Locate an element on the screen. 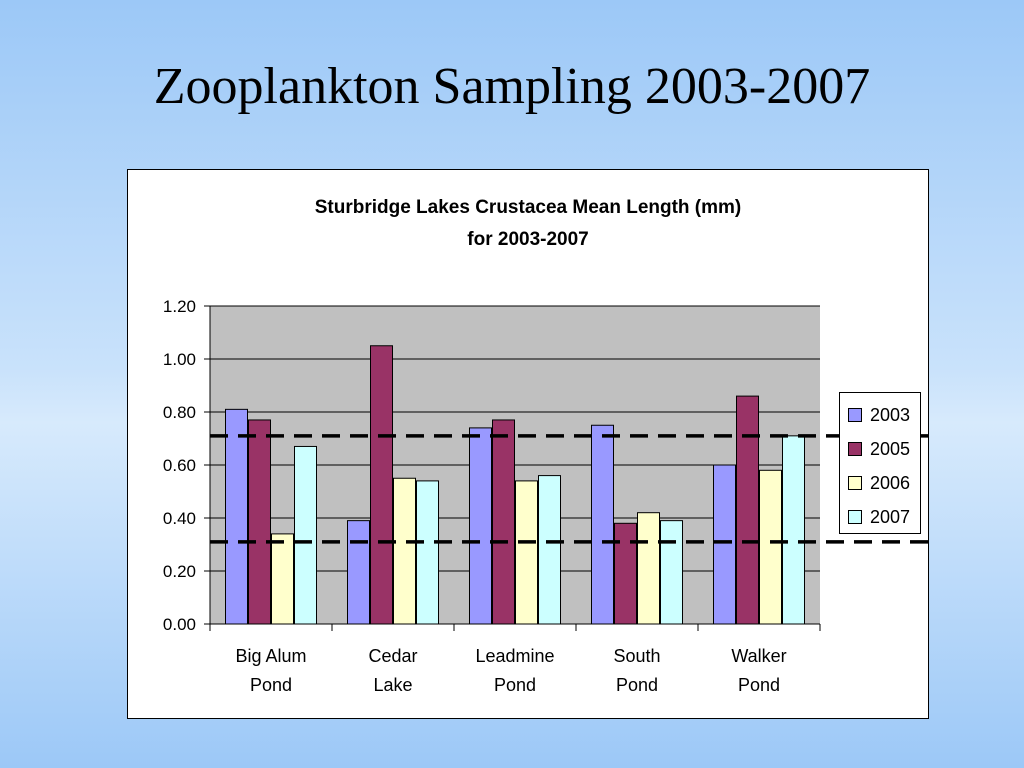 Image resolution: width=1024 pixels, height=768 pixels. y-tick-label: 0.80 is located at coordinates (179, 412).